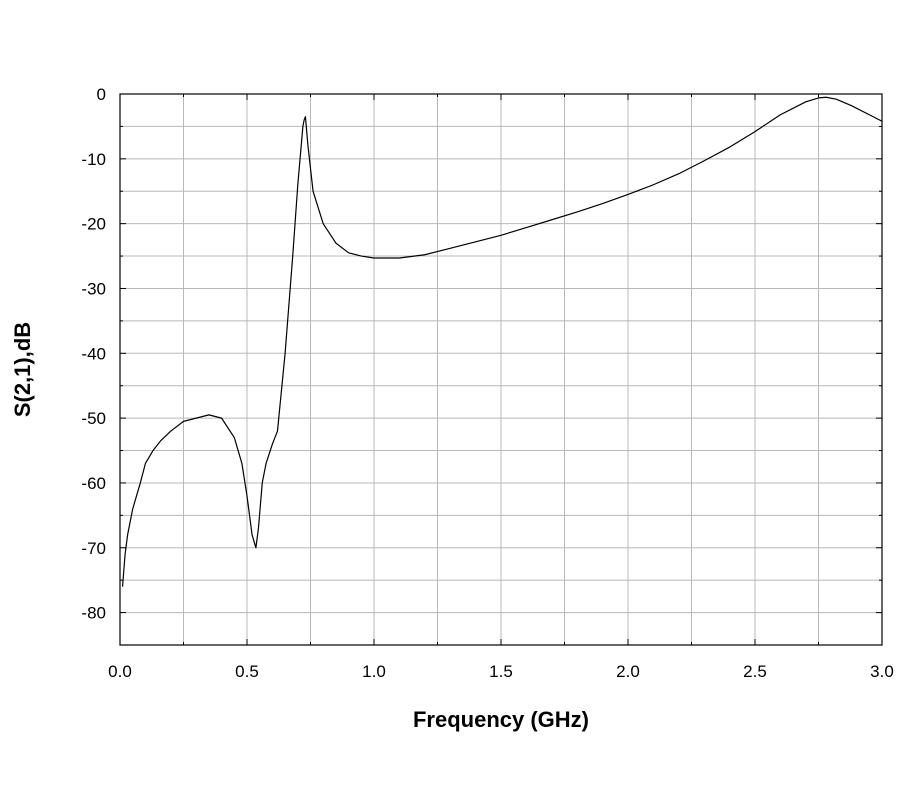  What do you see at coordinates (501, 719) in the screenshot?
I see `x-axis-label: Frequency (GHz)` at bounding box center [501, 719].